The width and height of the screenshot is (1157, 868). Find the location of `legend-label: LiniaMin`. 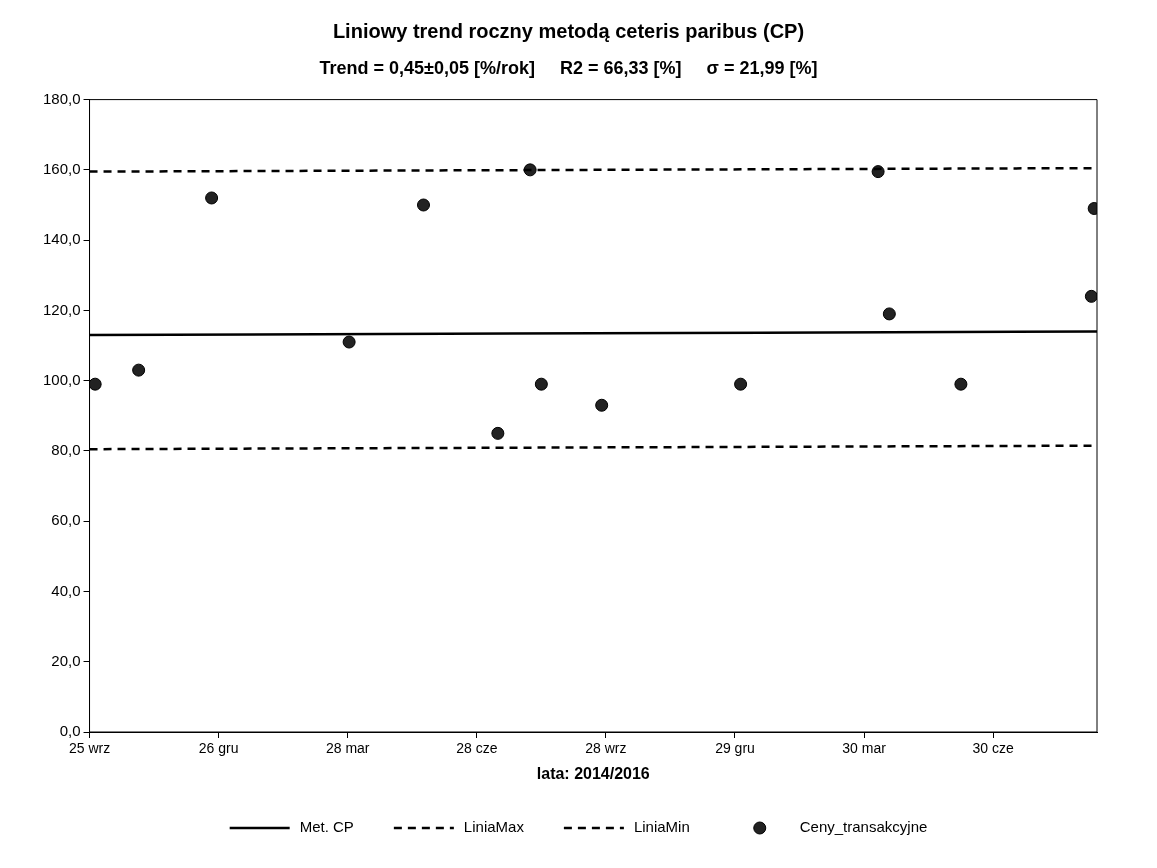

legend-label: LiniaMin is located at coordinates (661, 827).